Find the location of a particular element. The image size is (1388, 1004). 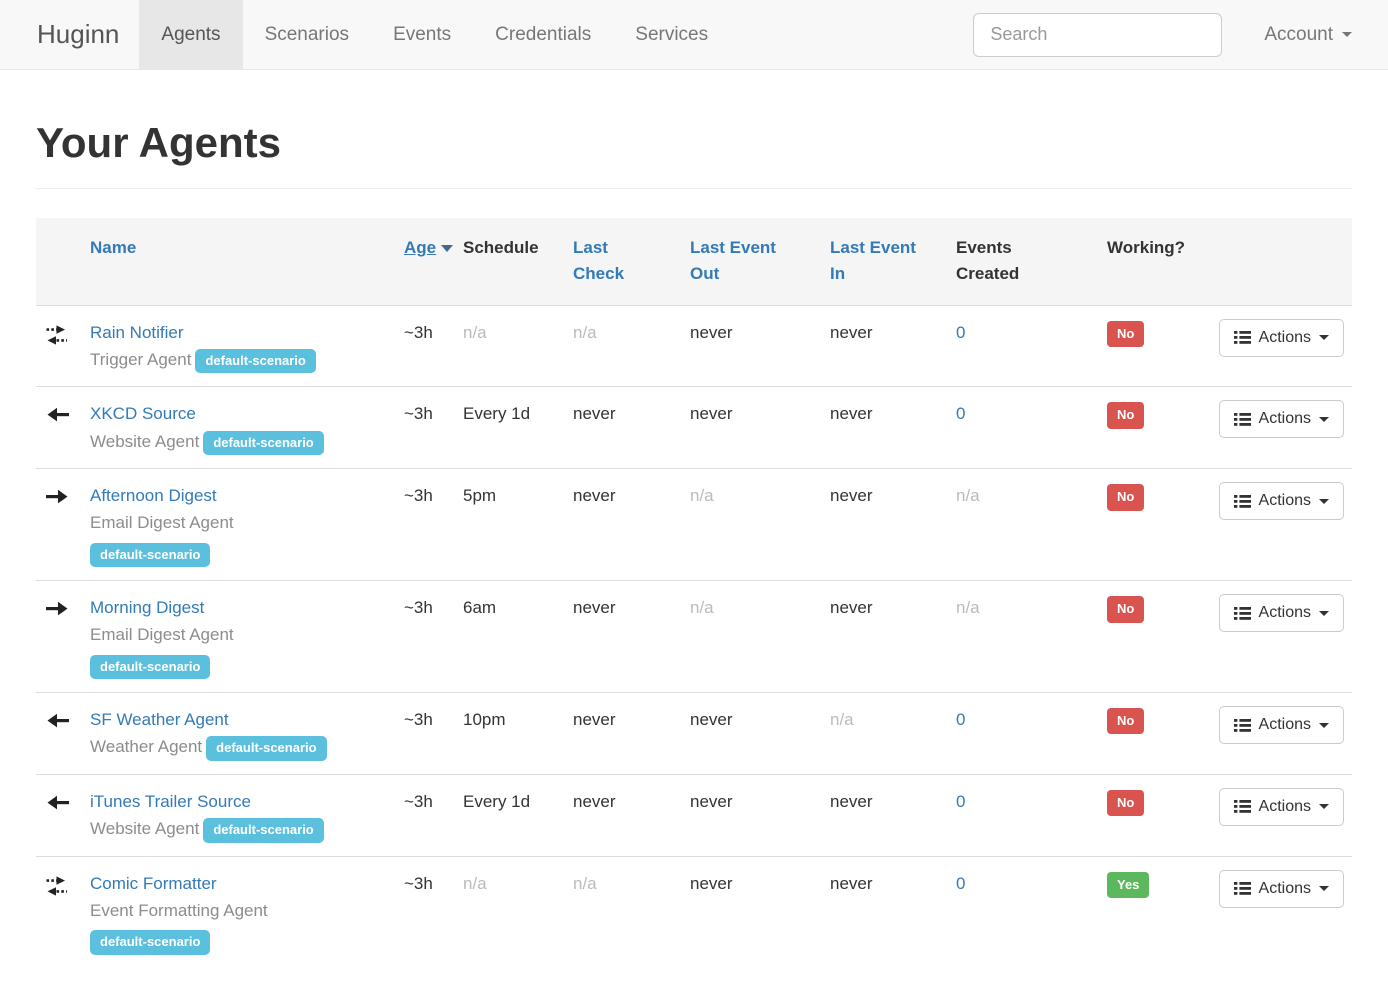

schedule-value: n/a is located at coordinates (475, 883).